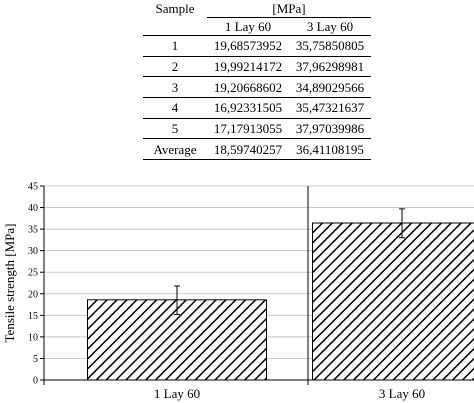 The image size is (474, 403). I want to click on y-tick-label: 40, so click(33, 208).